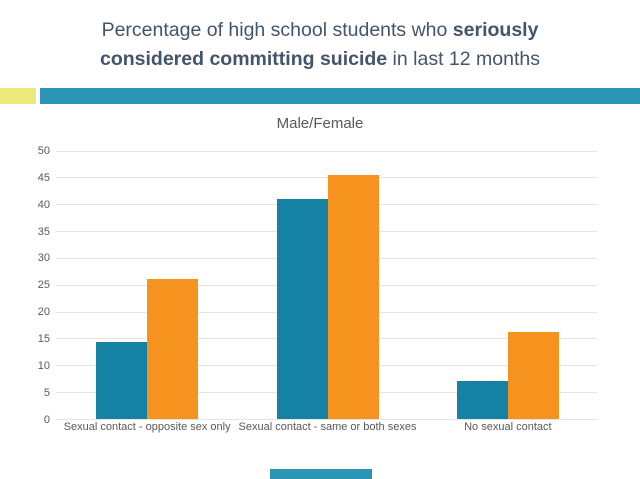 The width and height of the screenshot is (640, 479). What do you see at coordinates (43, 177) in the screenshot?
I see `y-axis-tick-label: 45` at bounding box center [43, 177].